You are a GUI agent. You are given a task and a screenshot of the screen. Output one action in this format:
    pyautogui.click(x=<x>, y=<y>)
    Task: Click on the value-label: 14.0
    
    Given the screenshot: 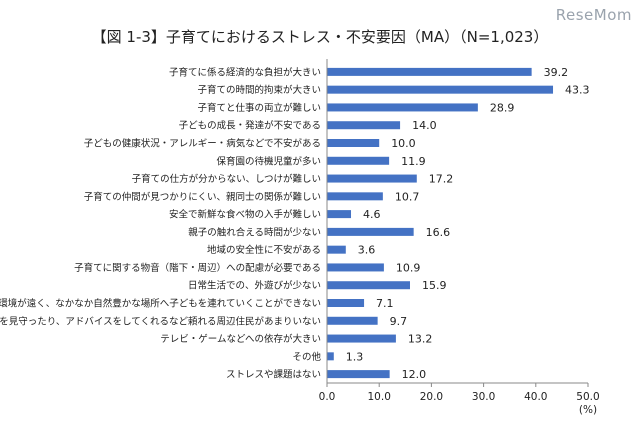 What is the action you would take?
    pyautogui.click(x=424, y=125)
    